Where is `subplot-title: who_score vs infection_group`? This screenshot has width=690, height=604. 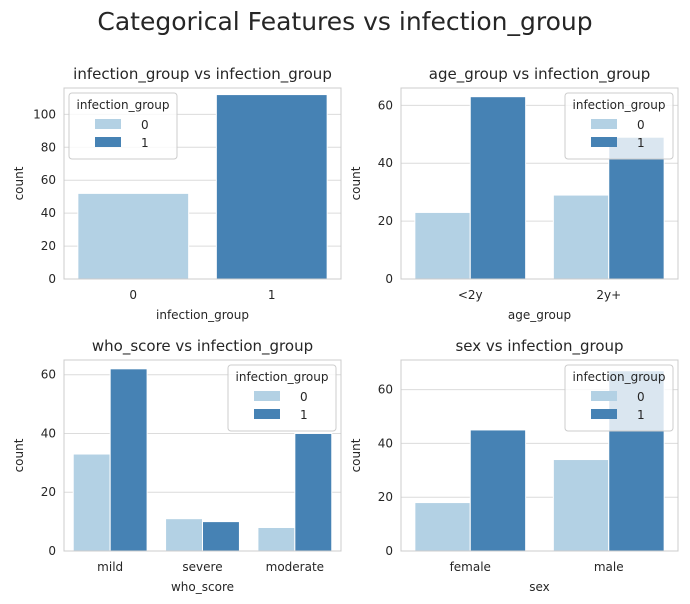 subplot-title: who_score vs infection_group is located at coordinates (202, 346).